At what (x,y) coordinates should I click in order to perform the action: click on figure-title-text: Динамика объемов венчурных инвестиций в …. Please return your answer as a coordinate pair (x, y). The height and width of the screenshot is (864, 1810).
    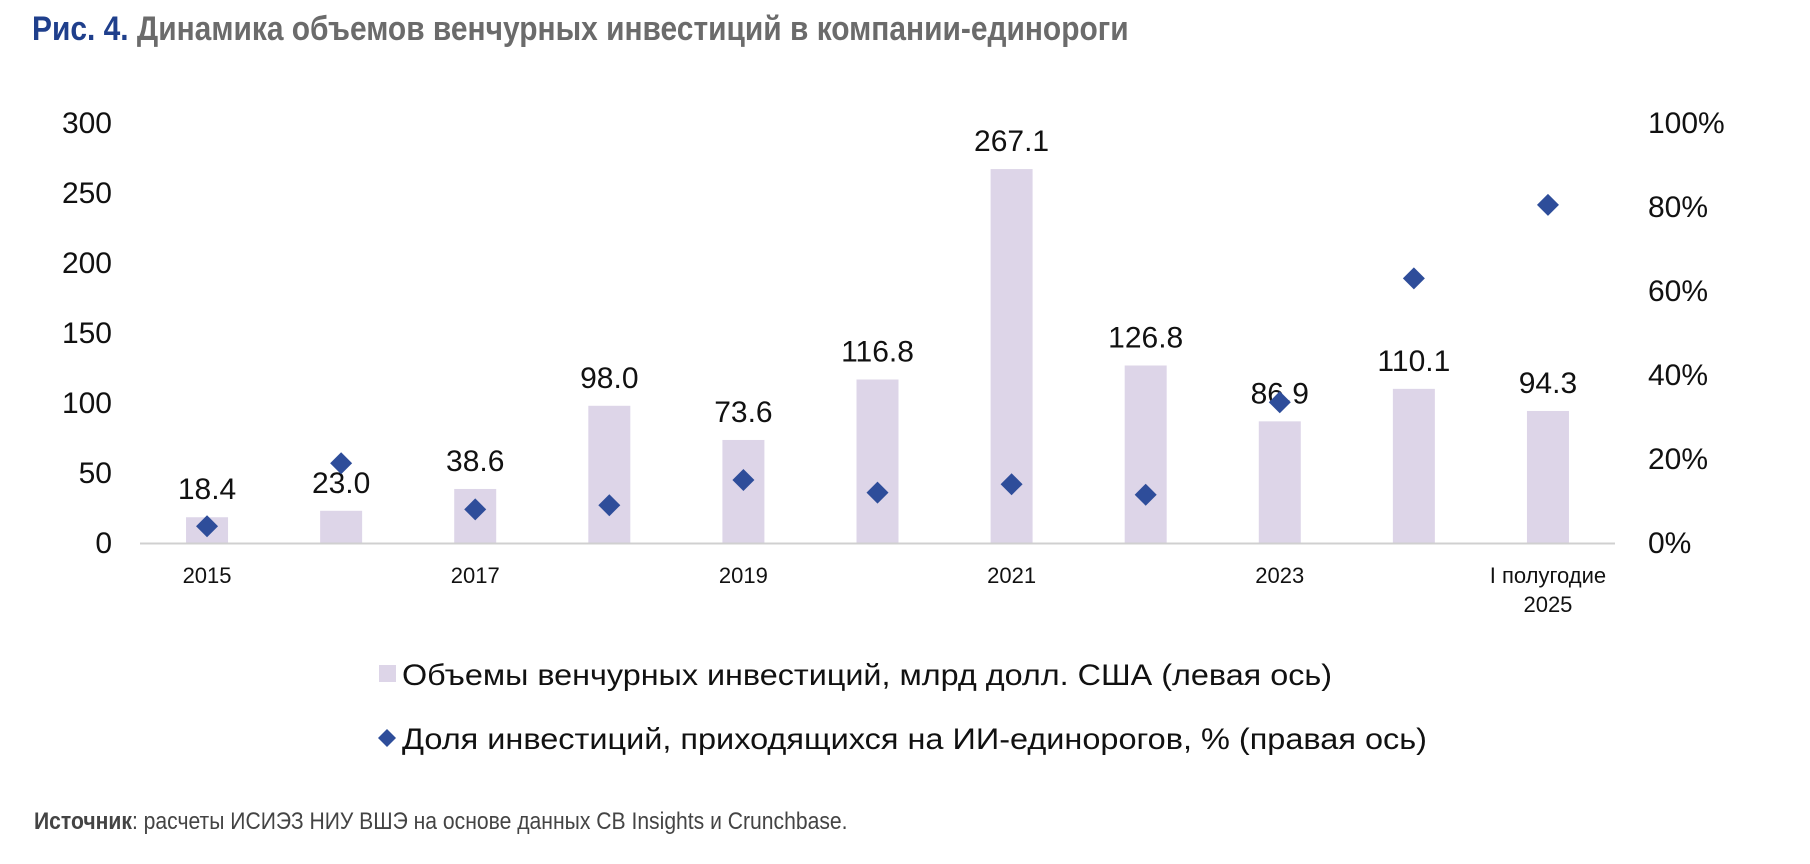
    Looking at the image, I should click on (632, 29).